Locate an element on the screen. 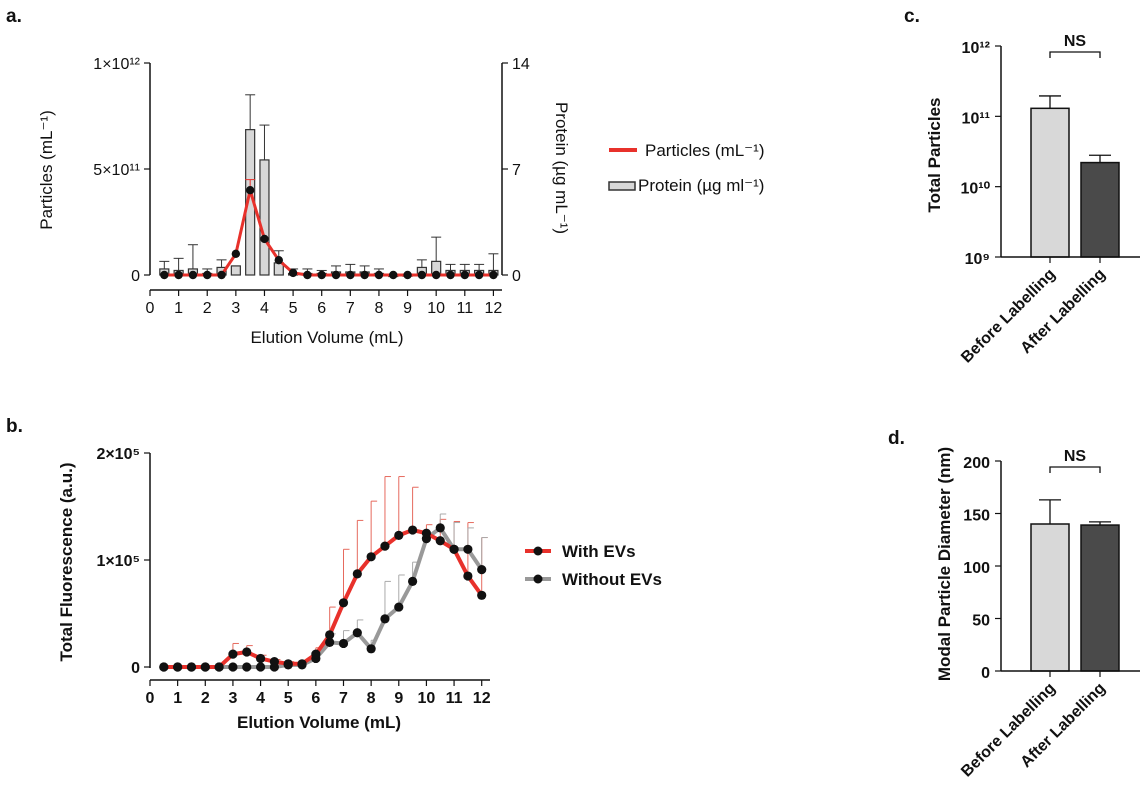 Image resolution: width=1140 pixels, height=797 pixels. panel-a-xtick-label: 1 is located at coordinates (178, 308).